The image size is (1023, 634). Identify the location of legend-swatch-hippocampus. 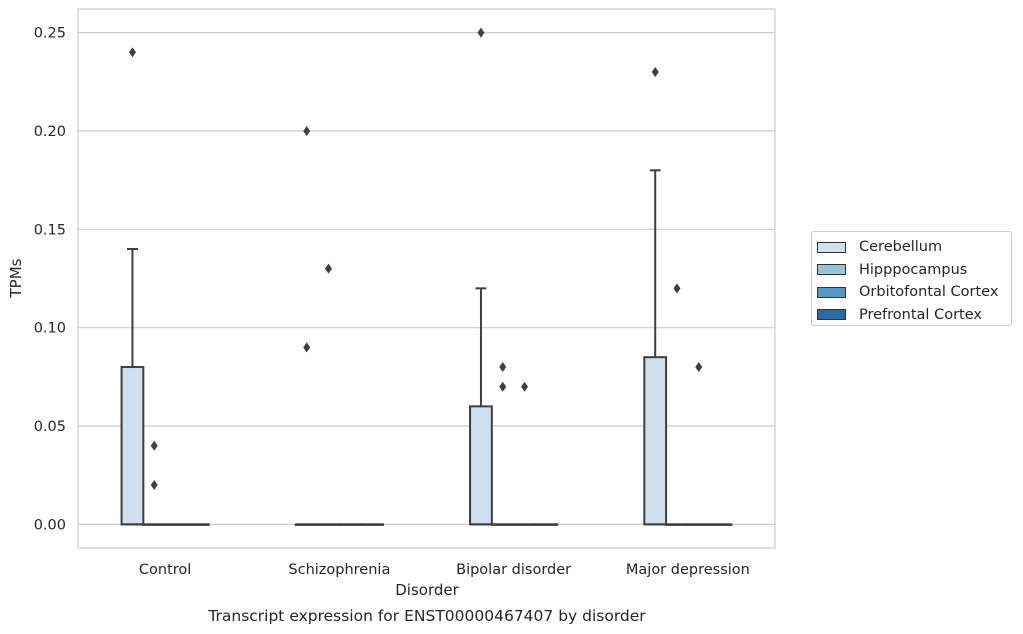
(831, 270).